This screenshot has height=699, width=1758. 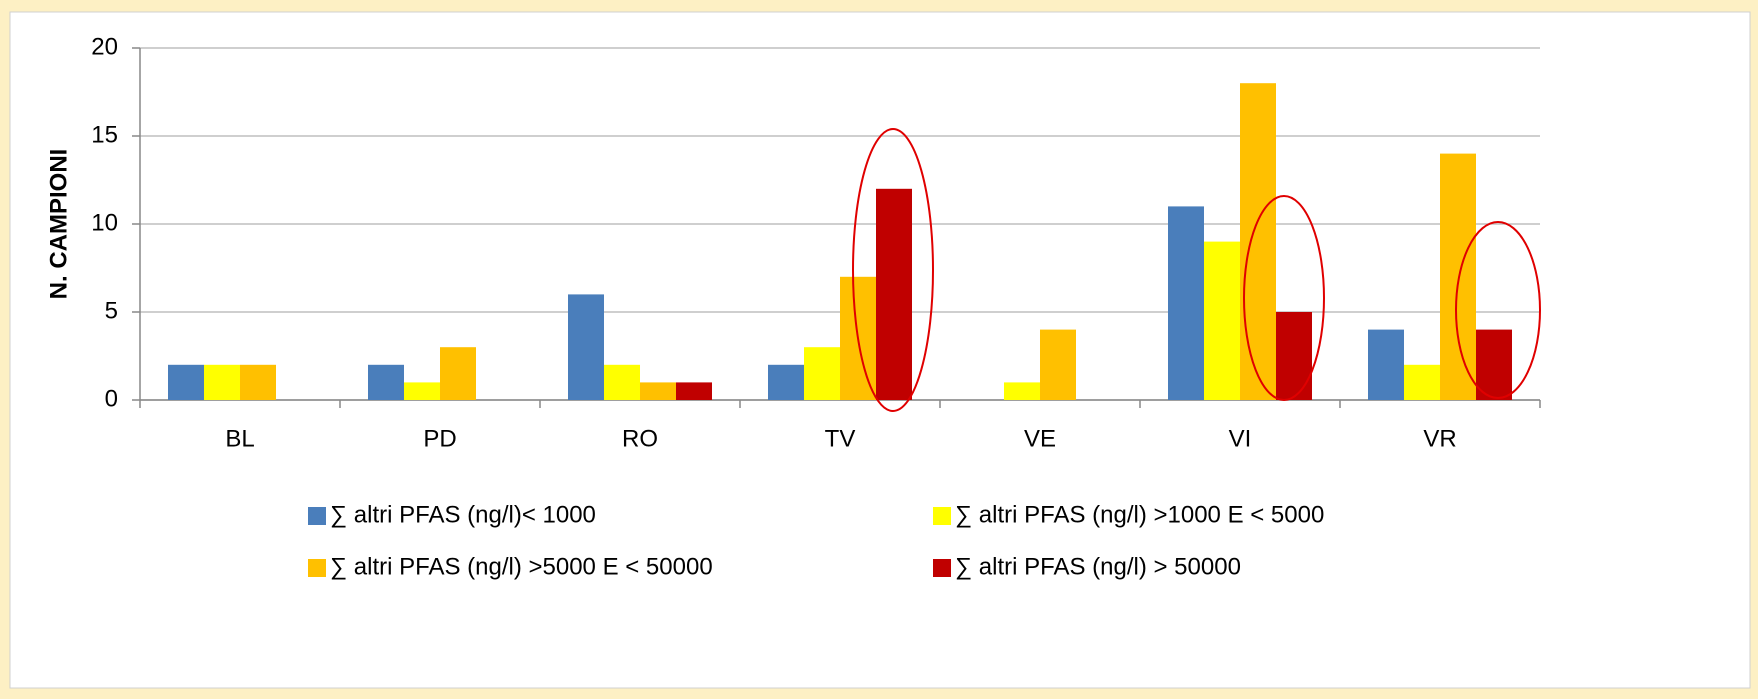 I want to click on x-tick-label: BL, so click(x=239, y=438).